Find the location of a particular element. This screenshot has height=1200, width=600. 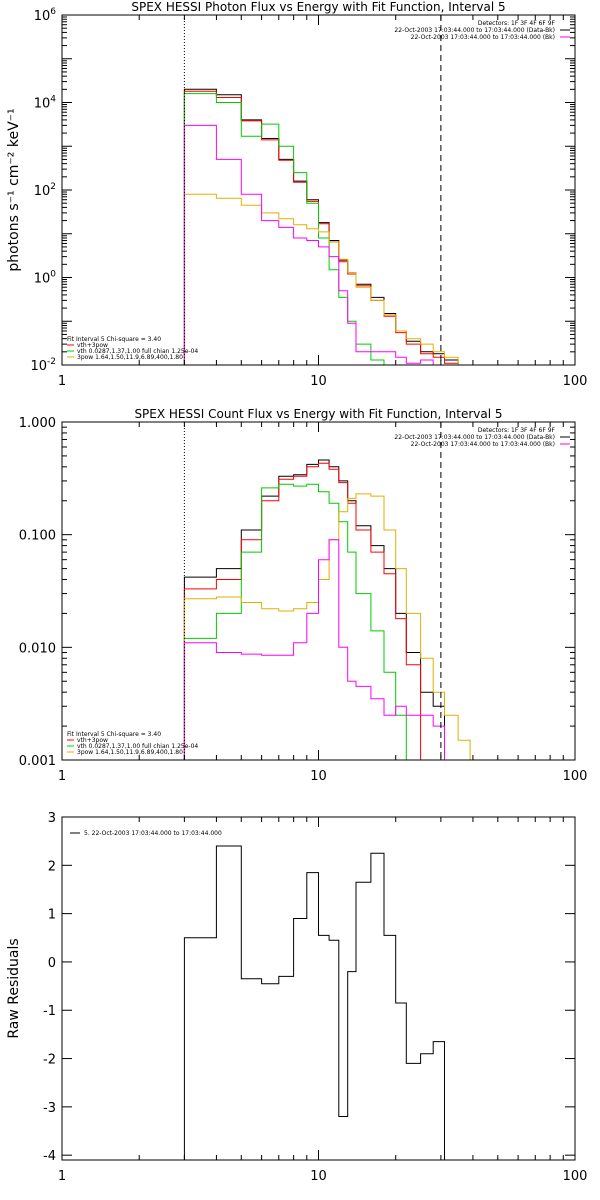

y-tick-label: 2 is located at coordinates (52, 866).